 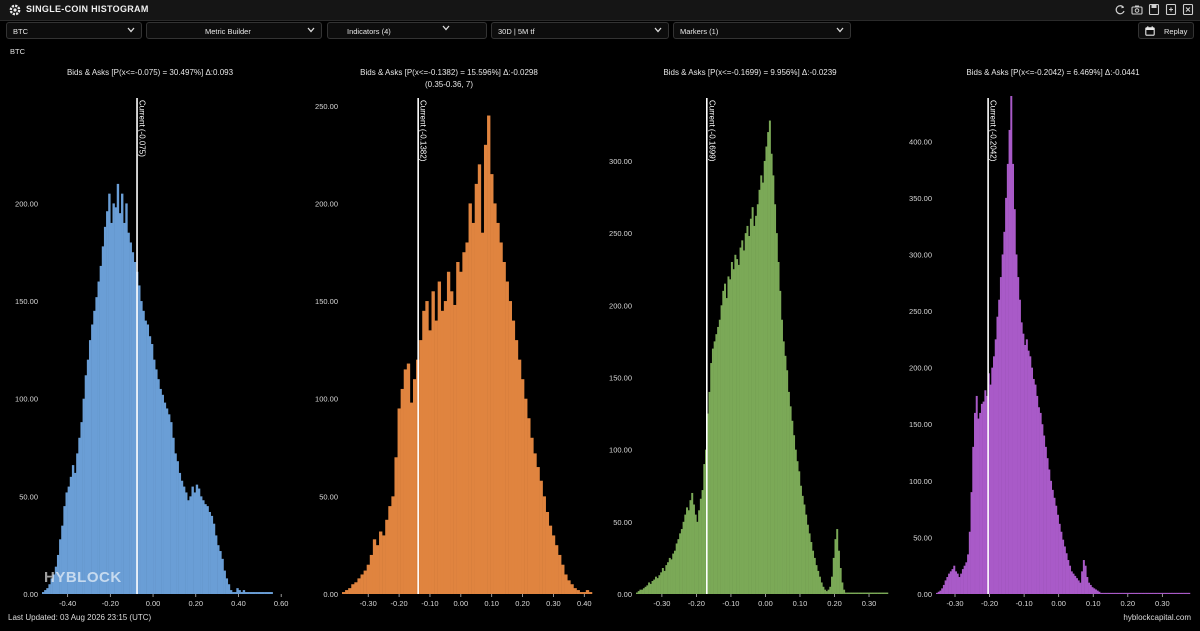 I want to click on markers-select: Markers (1), so click(x=762, y=30).